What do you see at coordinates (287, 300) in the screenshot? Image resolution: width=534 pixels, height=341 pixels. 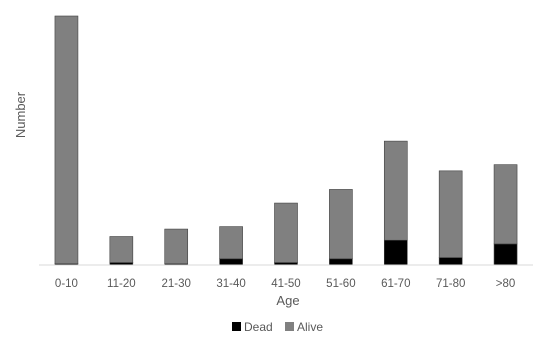 I see `x-axis-title: Age` at bounding box center [287, 300].